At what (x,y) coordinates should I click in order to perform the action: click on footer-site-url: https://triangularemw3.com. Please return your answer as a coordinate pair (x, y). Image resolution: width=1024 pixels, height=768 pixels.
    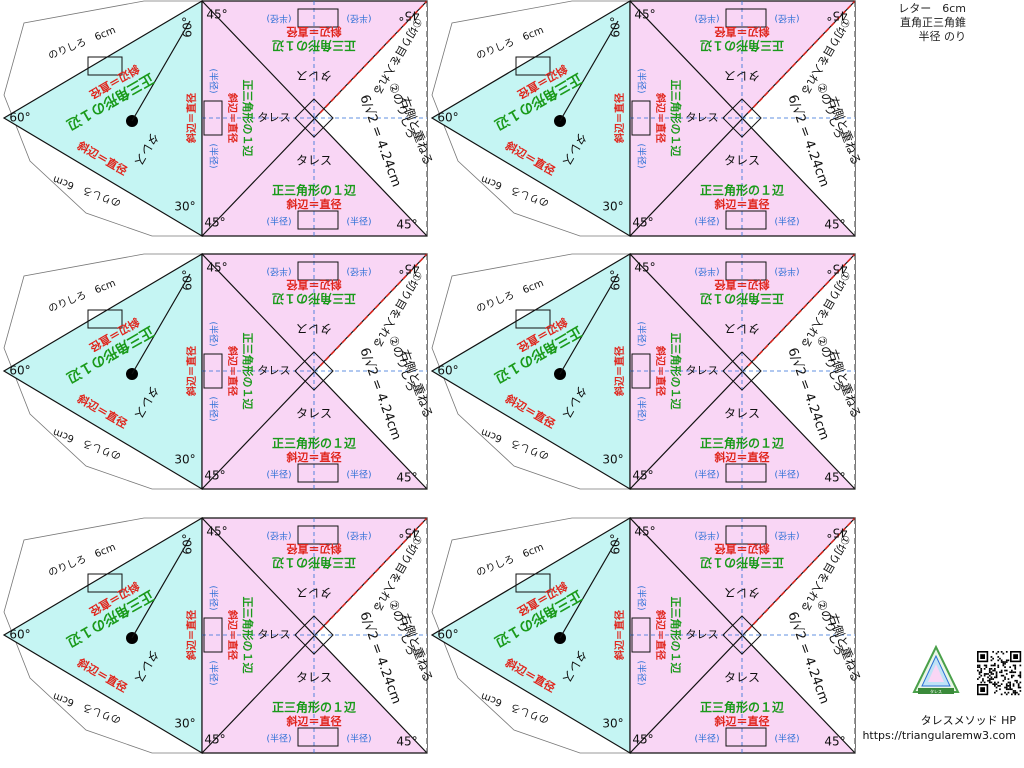
    Looking at the image, I should click on (939, 735).